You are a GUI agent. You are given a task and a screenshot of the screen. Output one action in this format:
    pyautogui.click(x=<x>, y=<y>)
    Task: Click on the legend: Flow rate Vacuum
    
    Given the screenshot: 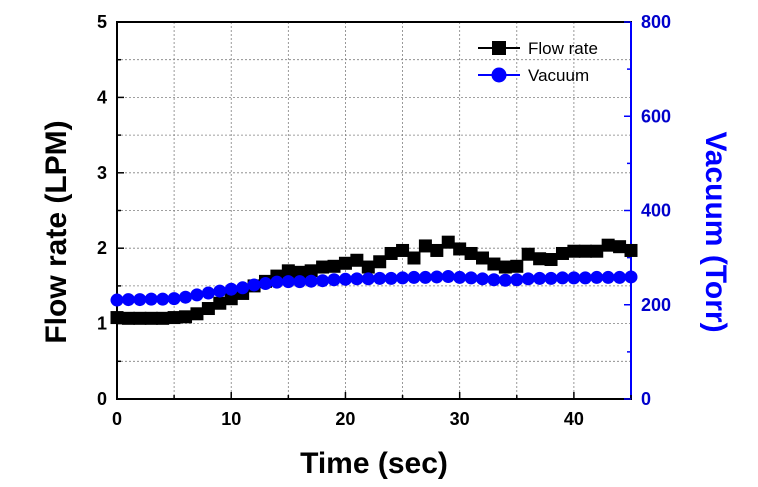 What is the action you would take?
    pyautogui.click(x=538, y=62)
    